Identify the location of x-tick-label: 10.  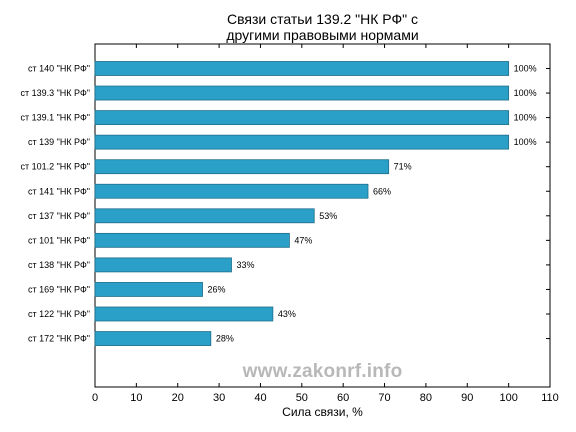
(136, 398).